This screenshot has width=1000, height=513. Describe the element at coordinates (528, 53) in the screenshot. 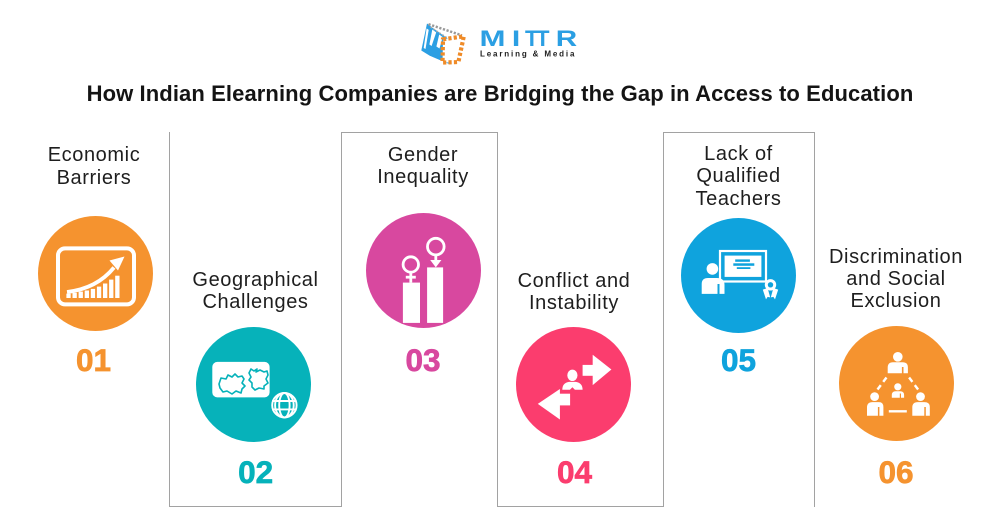

I see `svg-text: Learning & Media` at that location.